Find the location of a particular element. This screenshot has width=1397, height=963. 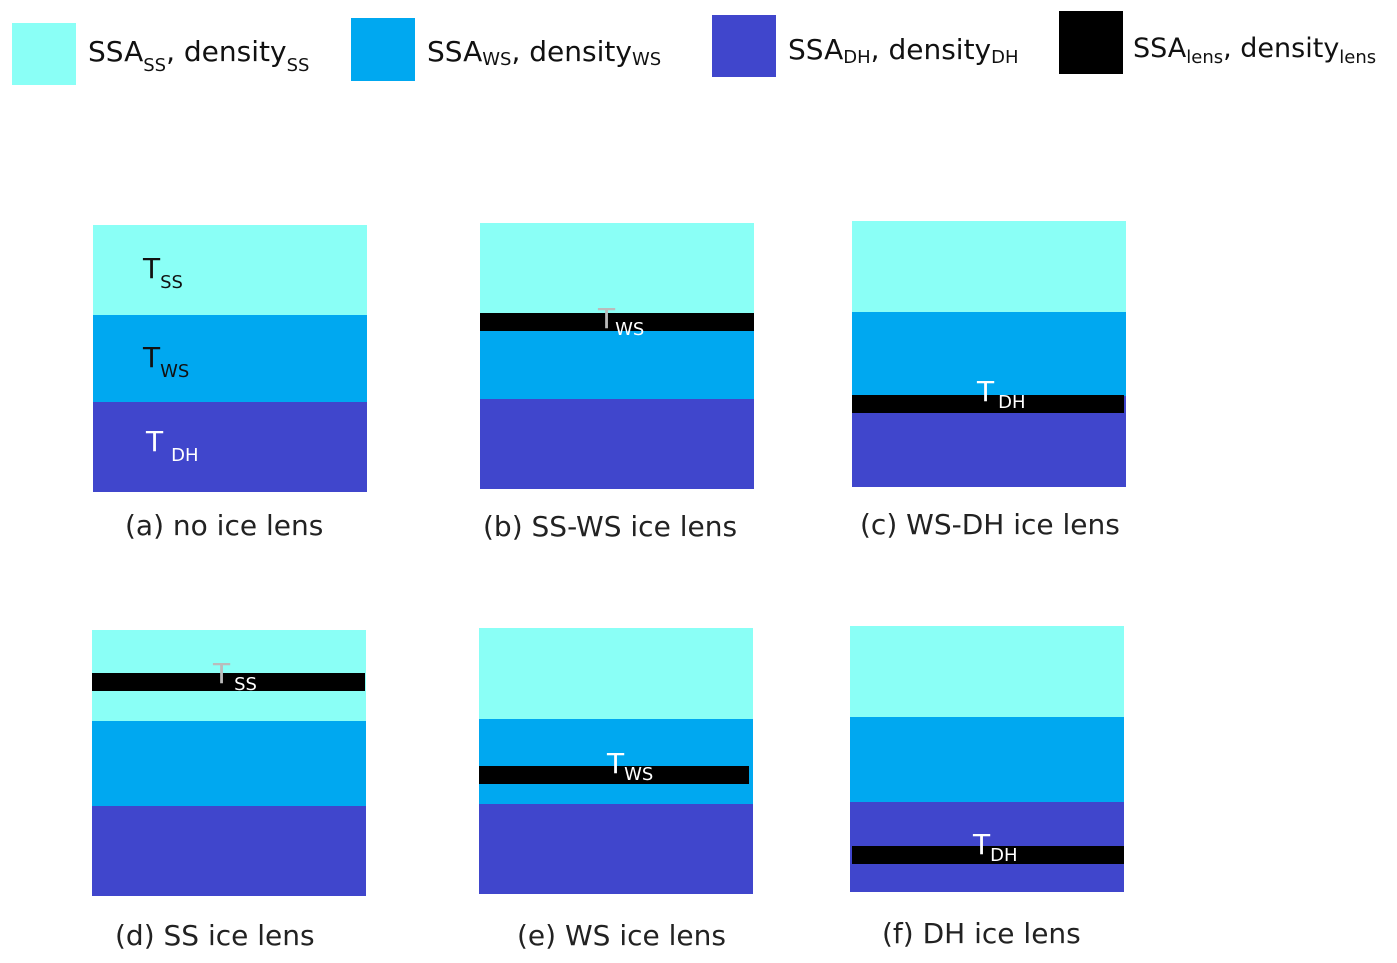

panel-f-dh-ice-lens: TDH is located at coordinates (987, 759).